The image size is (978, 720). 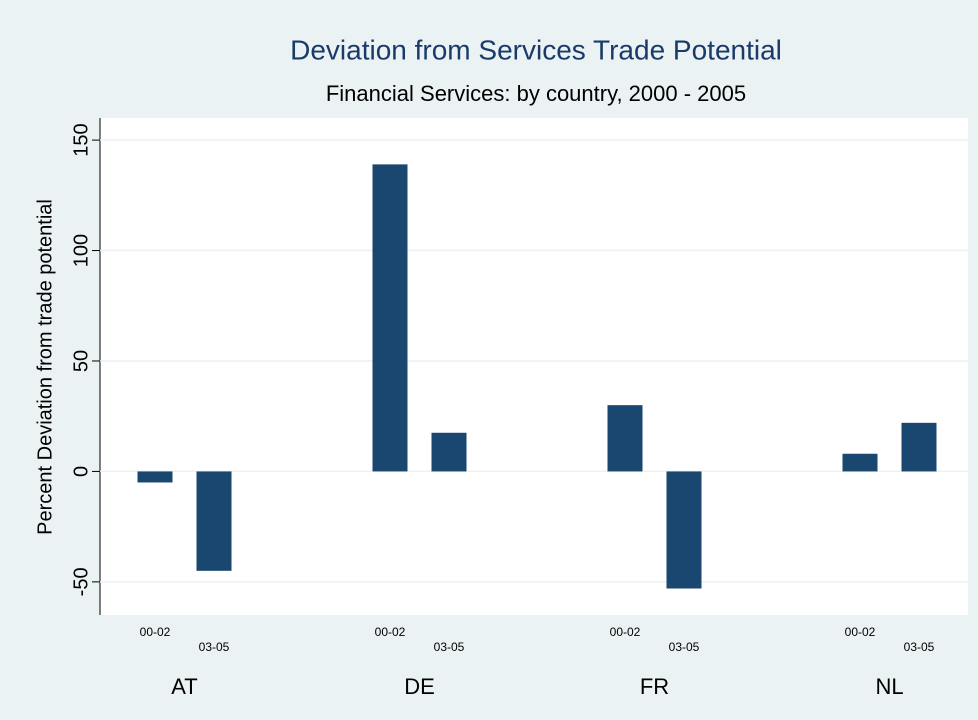 I want to click on y-tick-label: 50, so click(x=81, y=361).